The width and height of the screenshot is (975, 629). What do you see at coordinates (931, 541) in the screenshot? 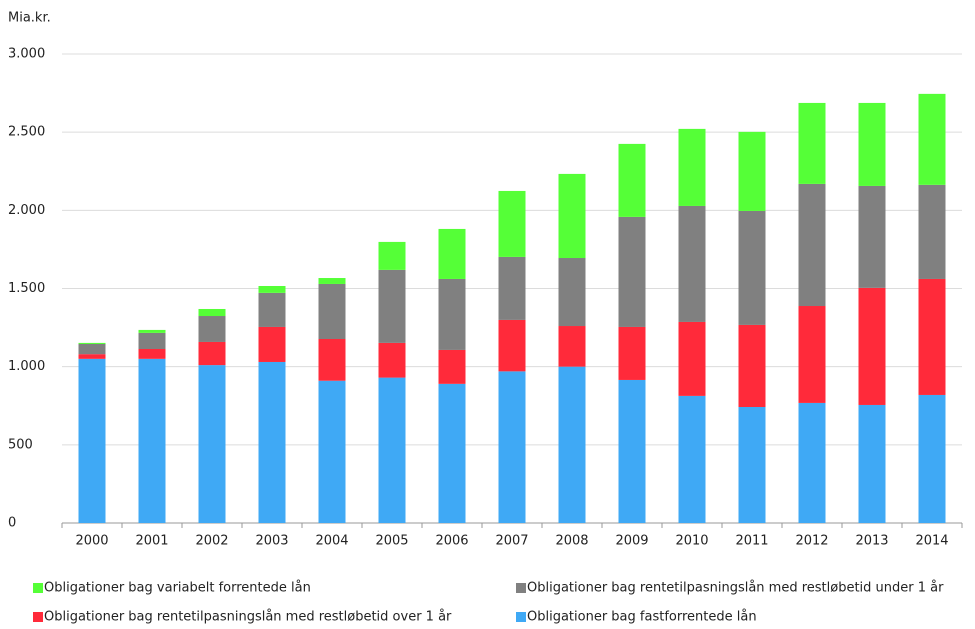
I see `x-tick-label: 2014` at bounding box center [931, 541].